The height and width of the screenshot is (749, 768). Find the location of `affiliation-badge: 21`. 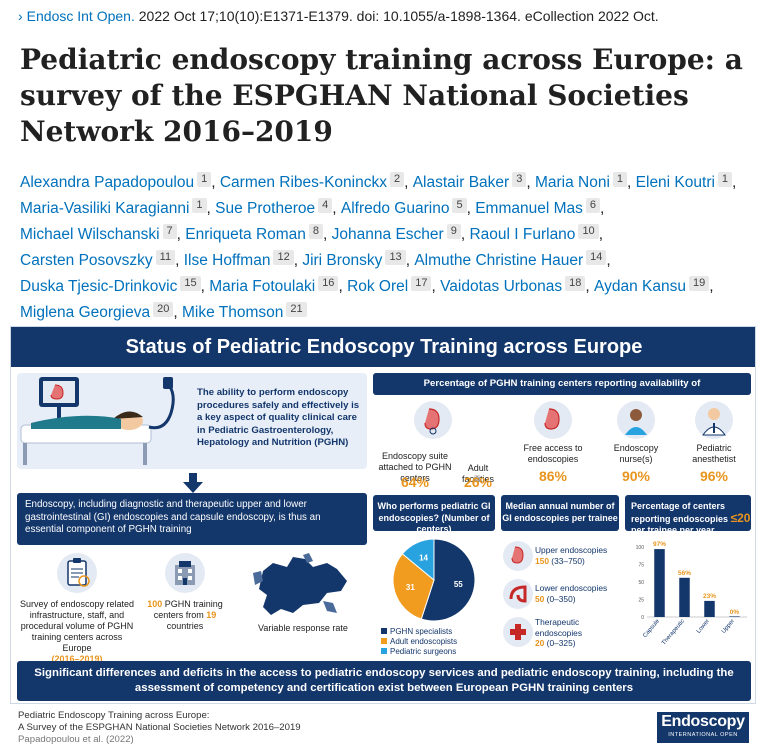

affiliation-badge: 21 is located at coordinates (296, 309).